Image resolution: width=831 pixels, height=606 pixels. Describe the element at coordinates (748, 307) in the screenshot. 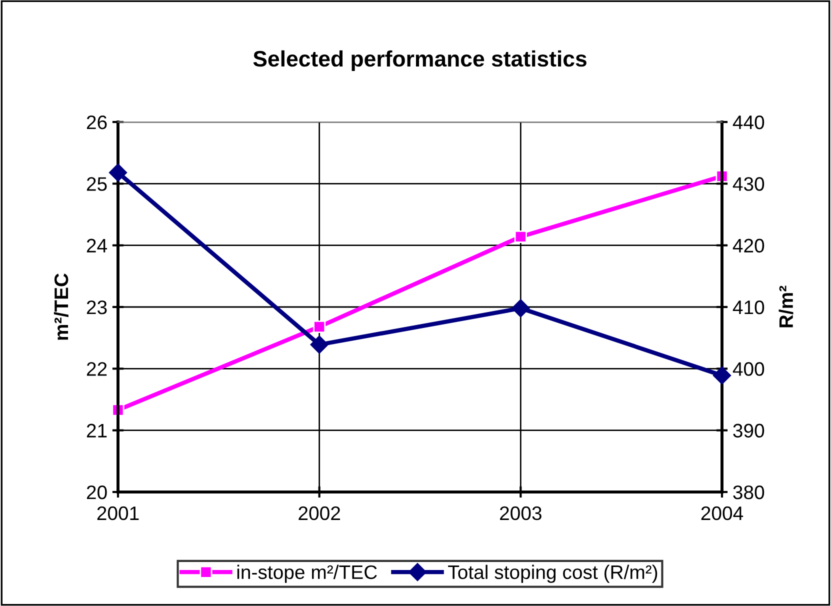

I see `y2-tick-label: 410` at that location.